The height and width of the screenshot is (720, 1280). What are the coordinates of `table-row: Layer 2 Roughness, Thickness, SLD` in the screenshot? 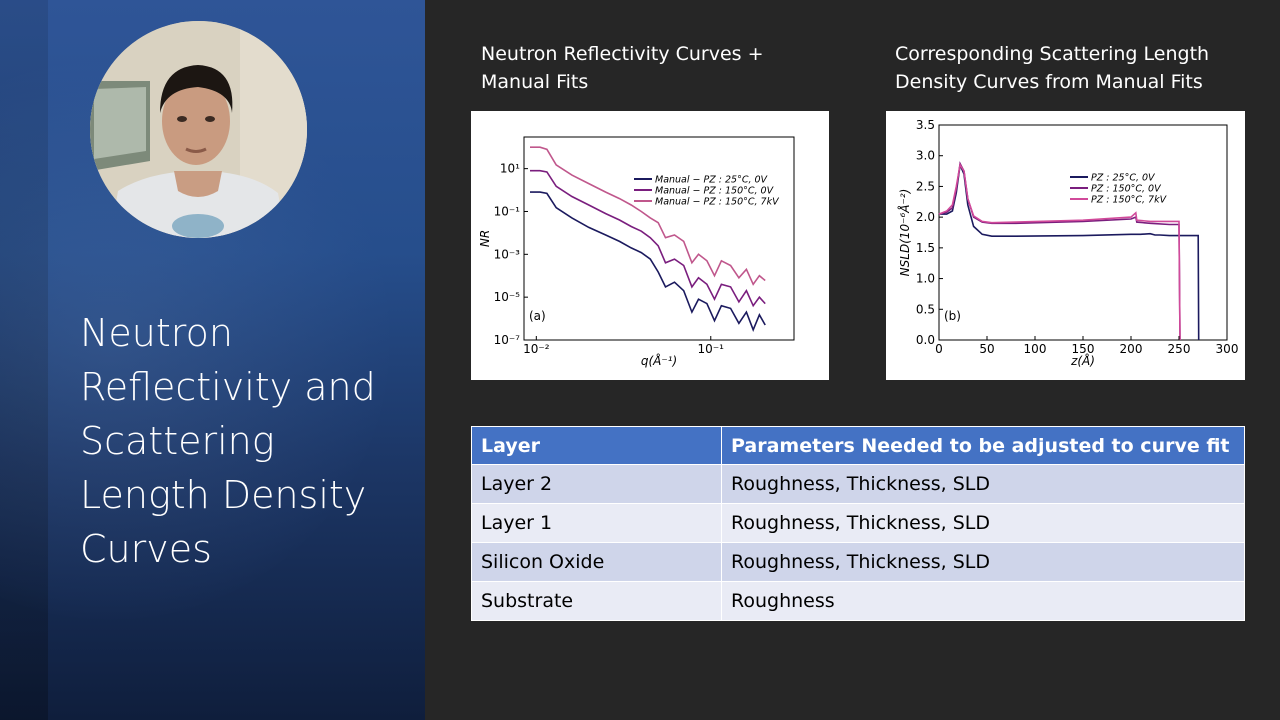 It's located at (858, 484).